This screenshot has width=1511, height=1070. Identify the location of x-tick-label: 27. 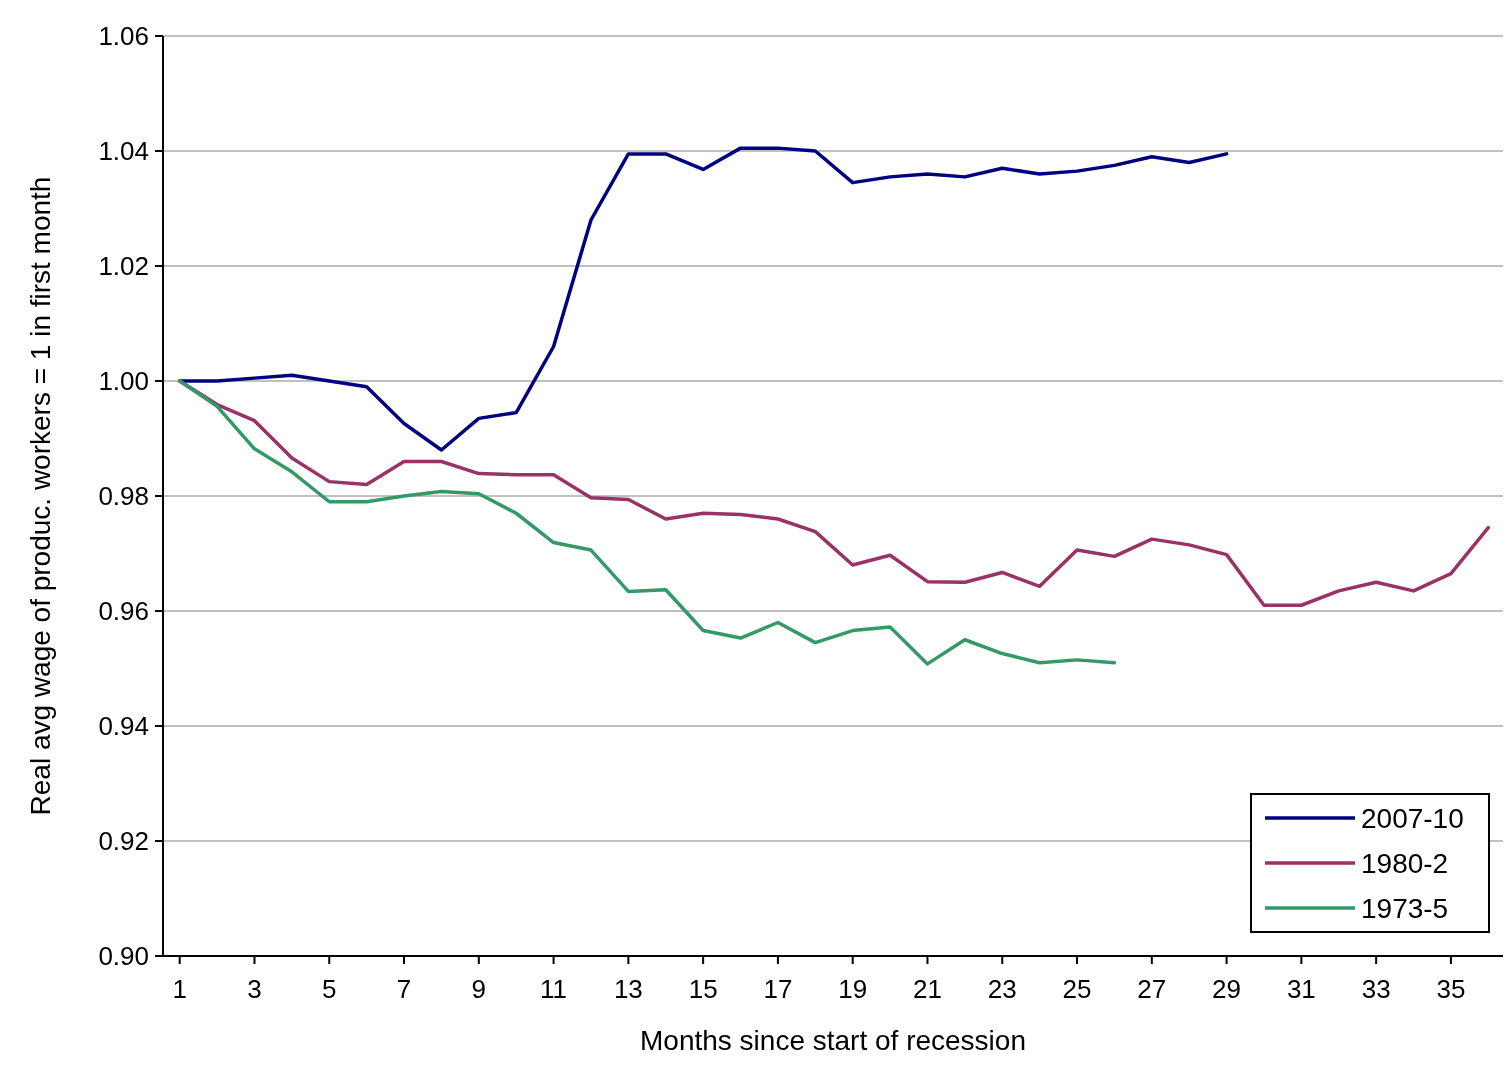
(1152, 989).